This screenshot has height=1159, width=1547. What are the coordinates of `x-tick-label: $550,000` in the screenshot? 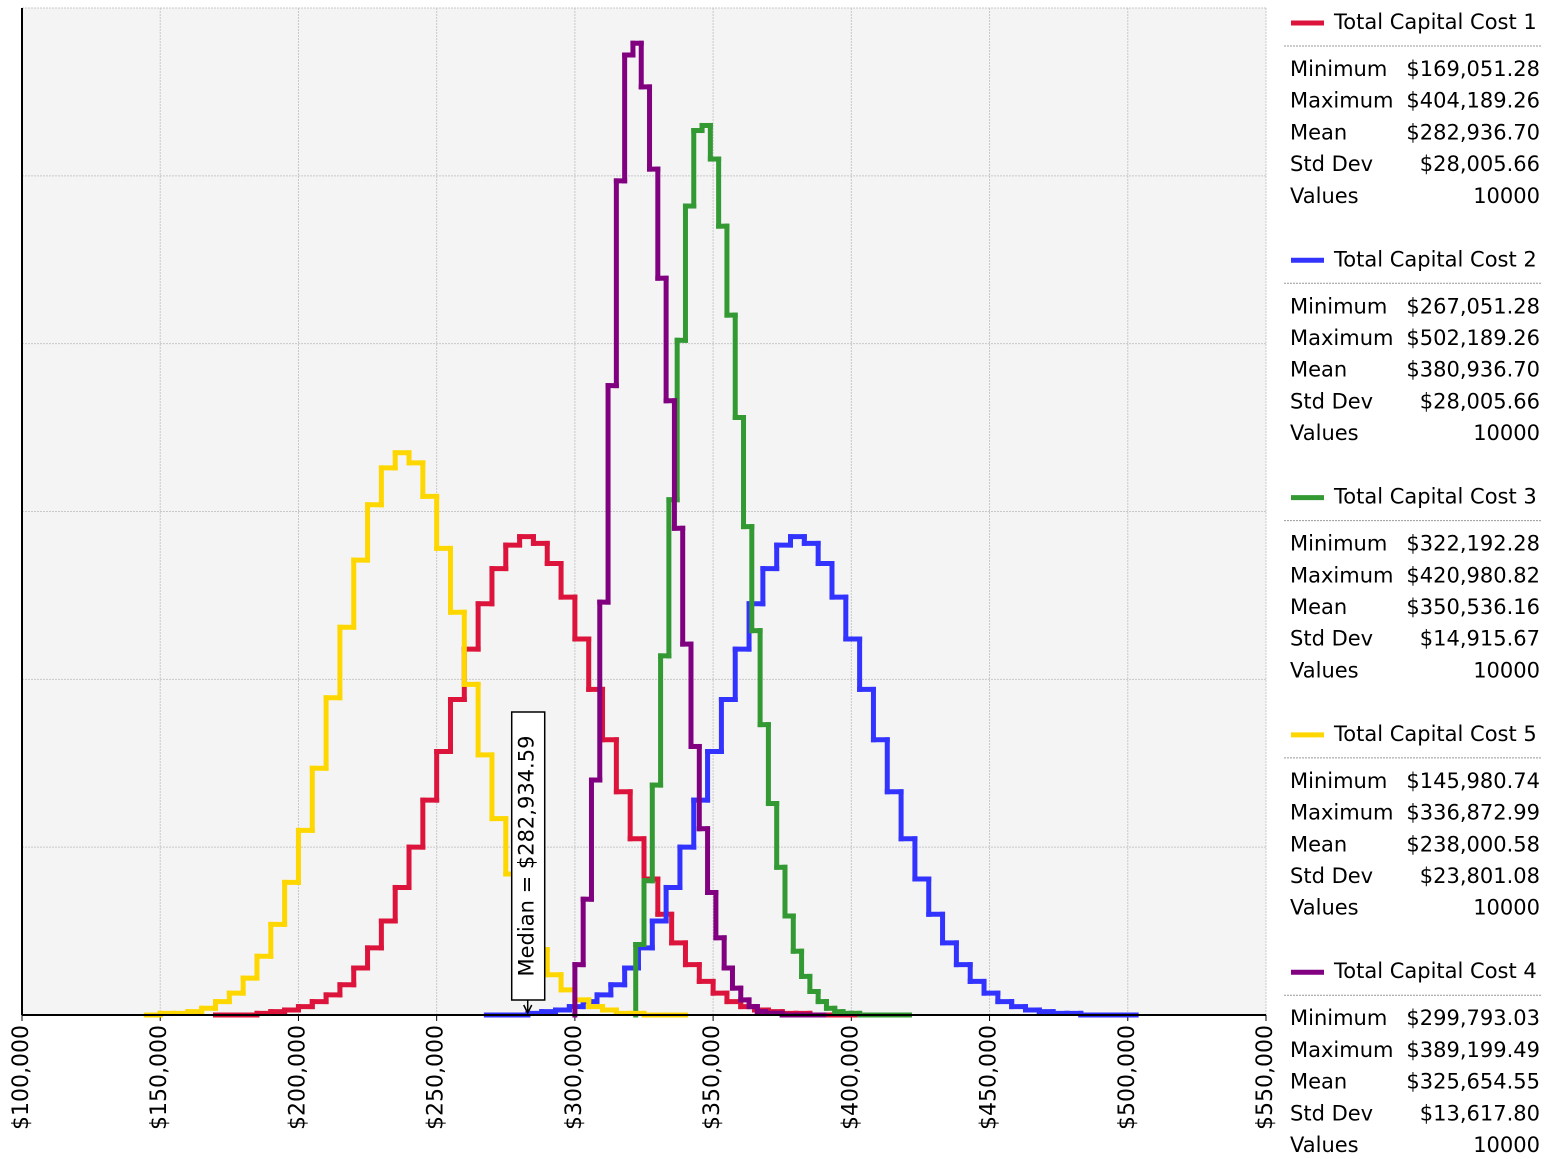 It's located at (1265, 1077).